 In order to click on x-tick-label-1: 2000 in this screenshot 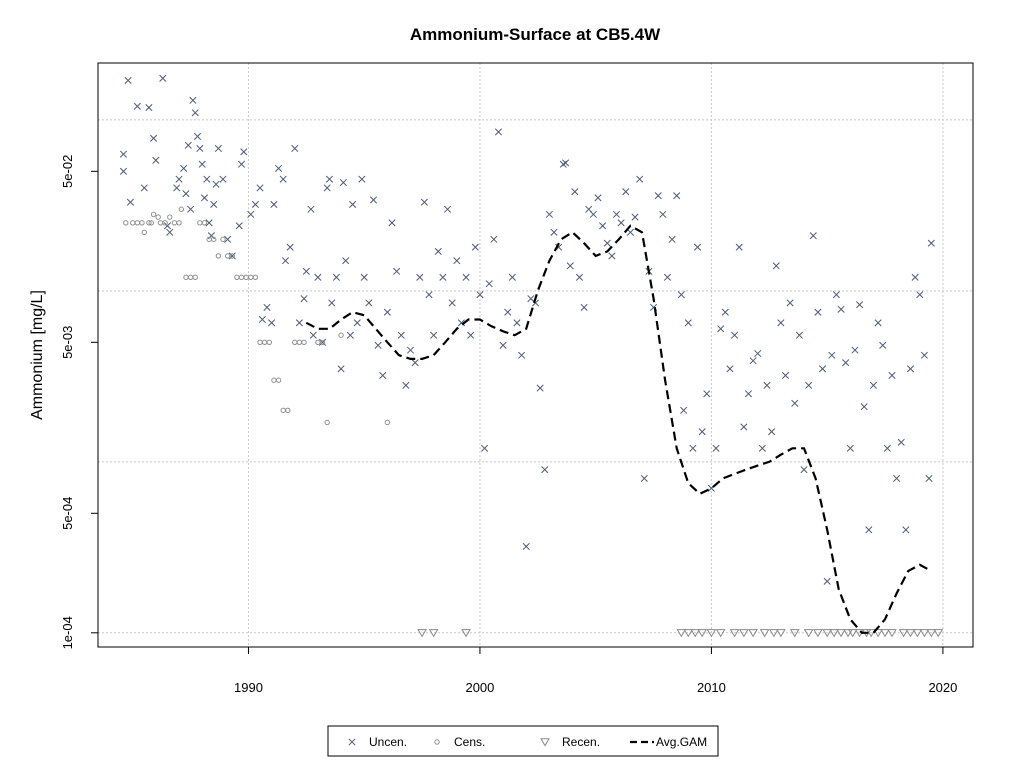, I will do `click(479, 687)`.